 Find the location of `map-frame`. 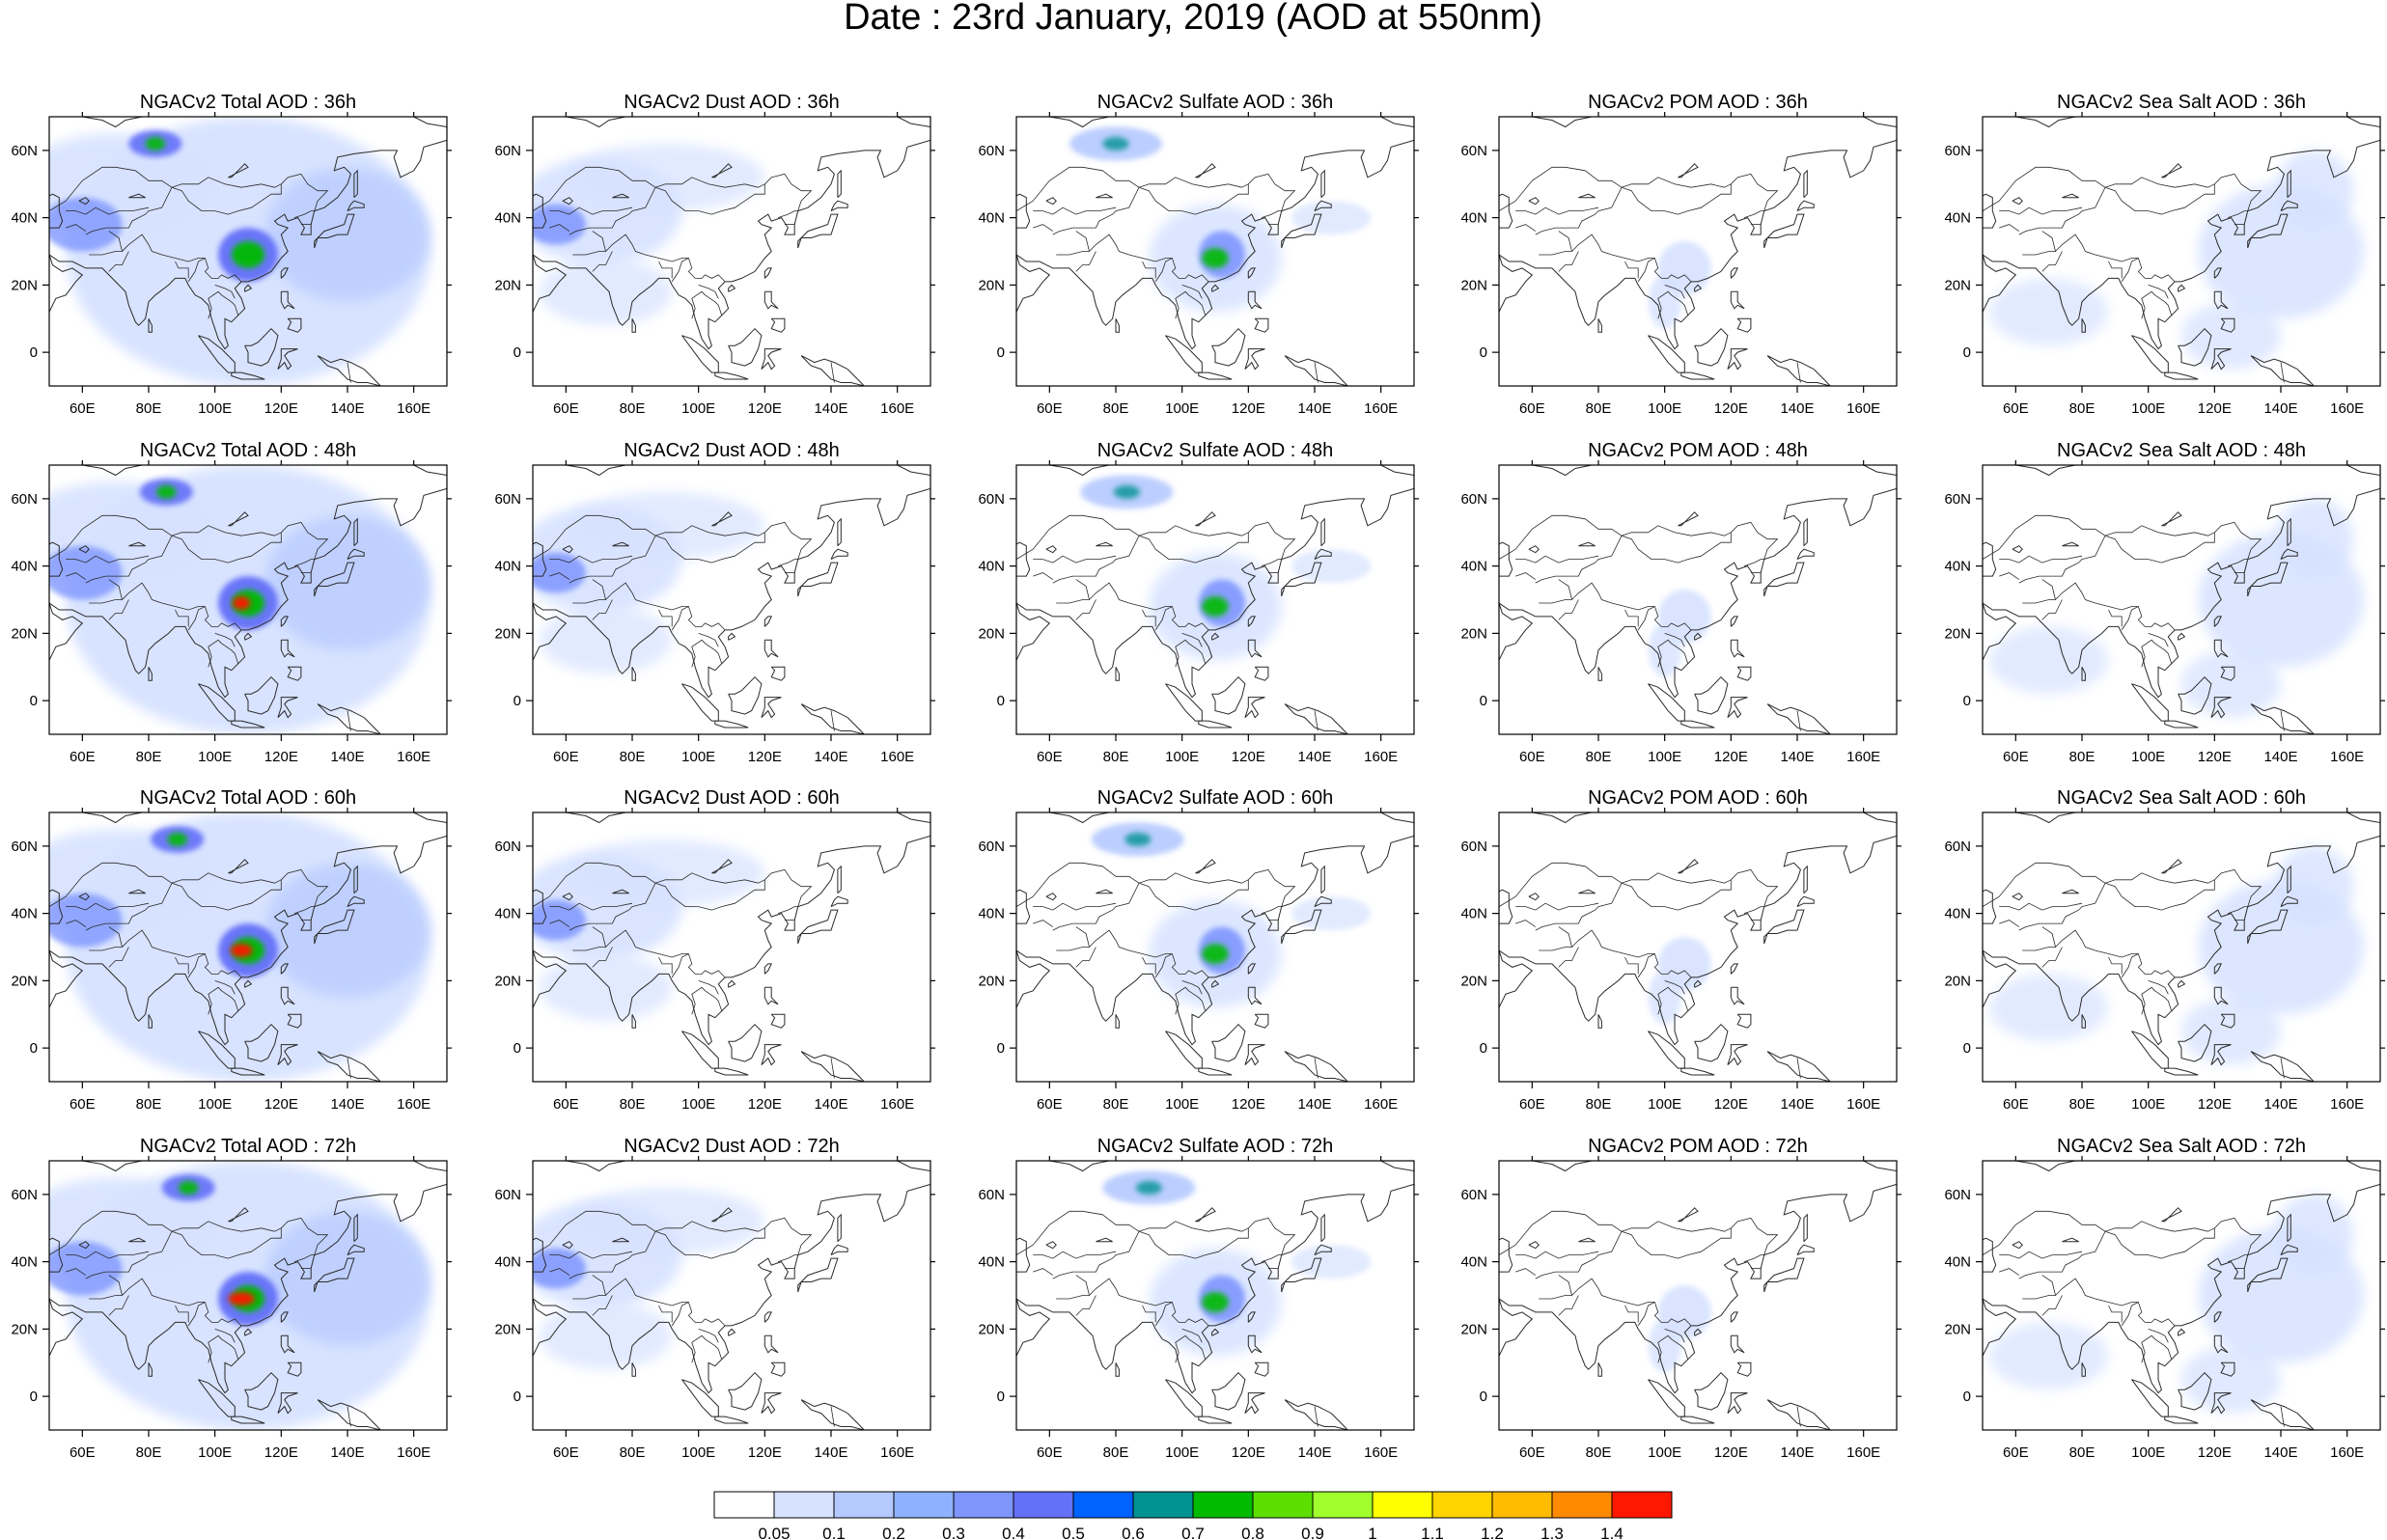

map-frame is located at coordinates (248, 947).